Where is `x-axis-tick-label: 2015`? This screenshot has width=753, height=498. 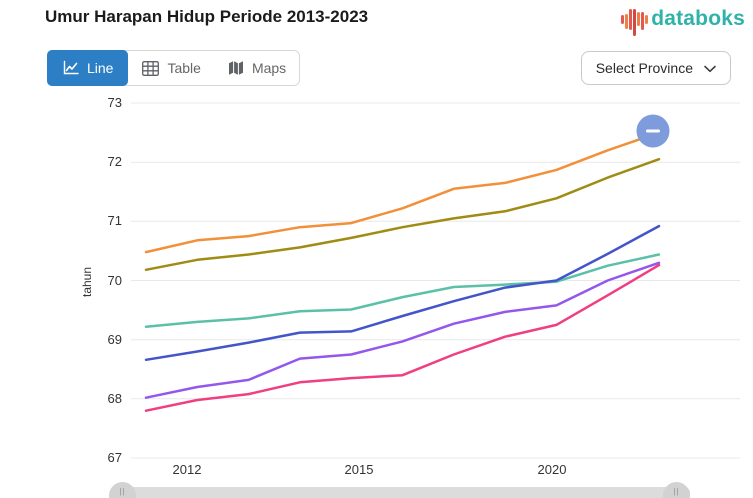
x-axis-tick-label: 2015 is located at coordinates (359, 469).